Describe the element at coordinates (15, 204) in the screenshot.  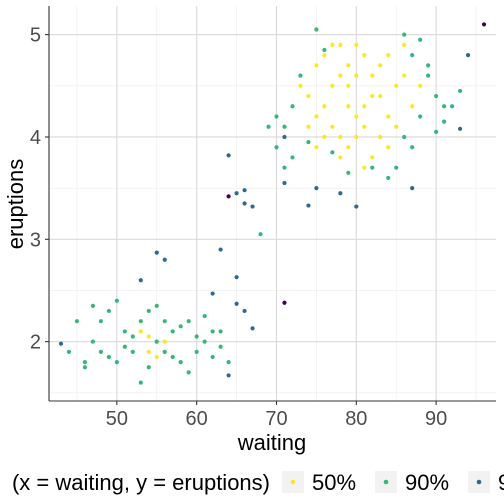
I see `y-axis-title: eruptions` at that location.